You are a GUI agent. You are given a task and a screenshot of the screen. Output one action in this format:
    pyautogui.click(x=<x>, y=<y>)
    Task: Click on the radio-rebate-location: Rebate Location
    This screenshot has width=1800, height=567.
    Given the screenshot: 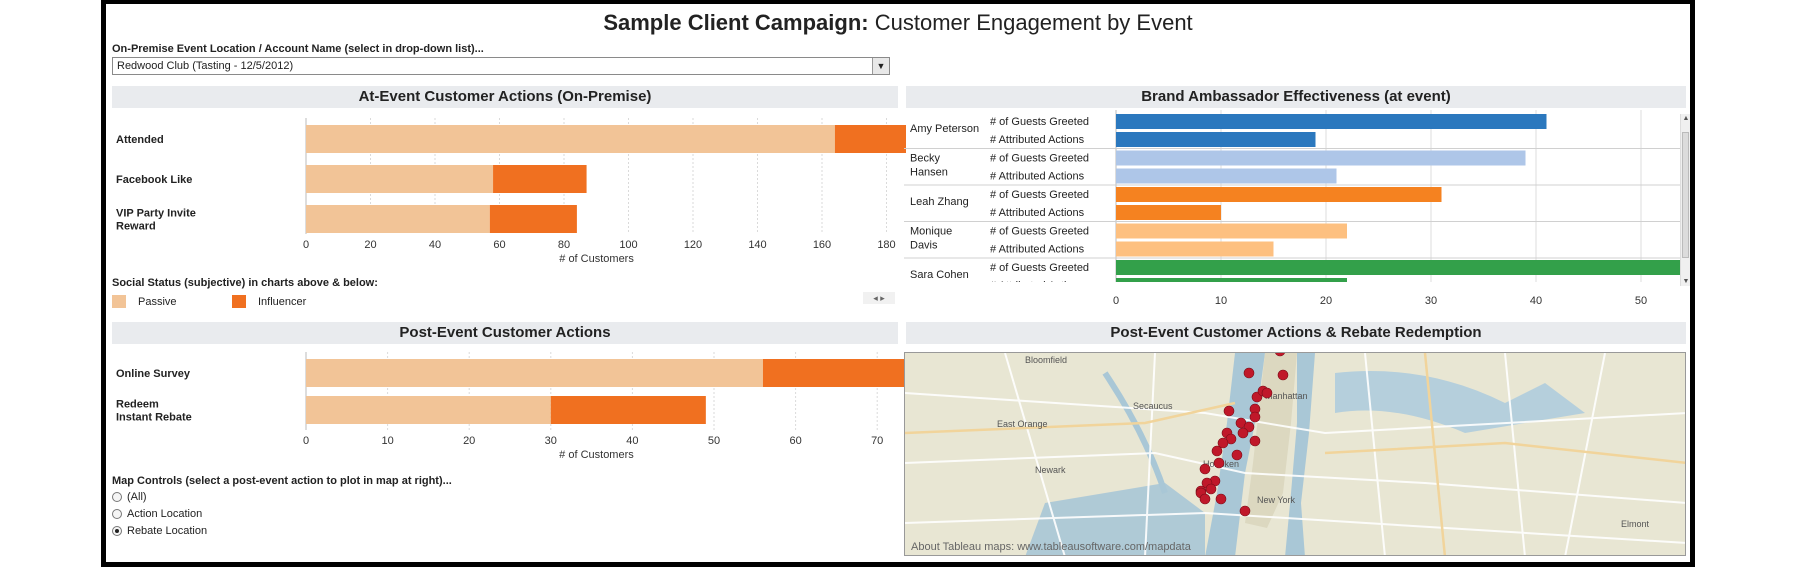 What is the action you would take?
    pyautogui.click(x=159, y=531)
    